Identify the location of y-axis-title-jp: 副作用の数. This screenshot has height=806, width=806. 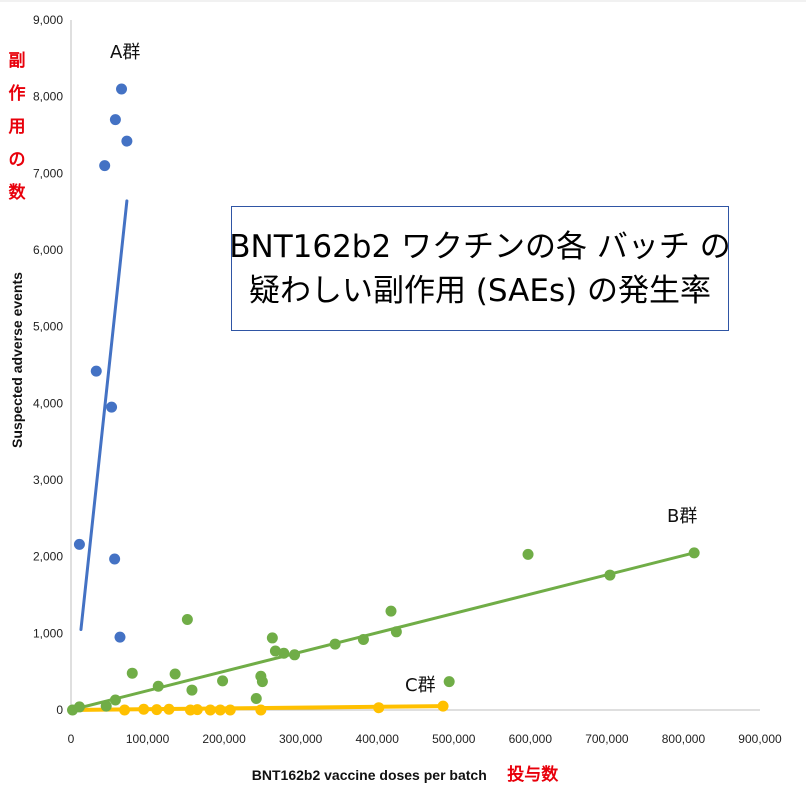
(18, 127).